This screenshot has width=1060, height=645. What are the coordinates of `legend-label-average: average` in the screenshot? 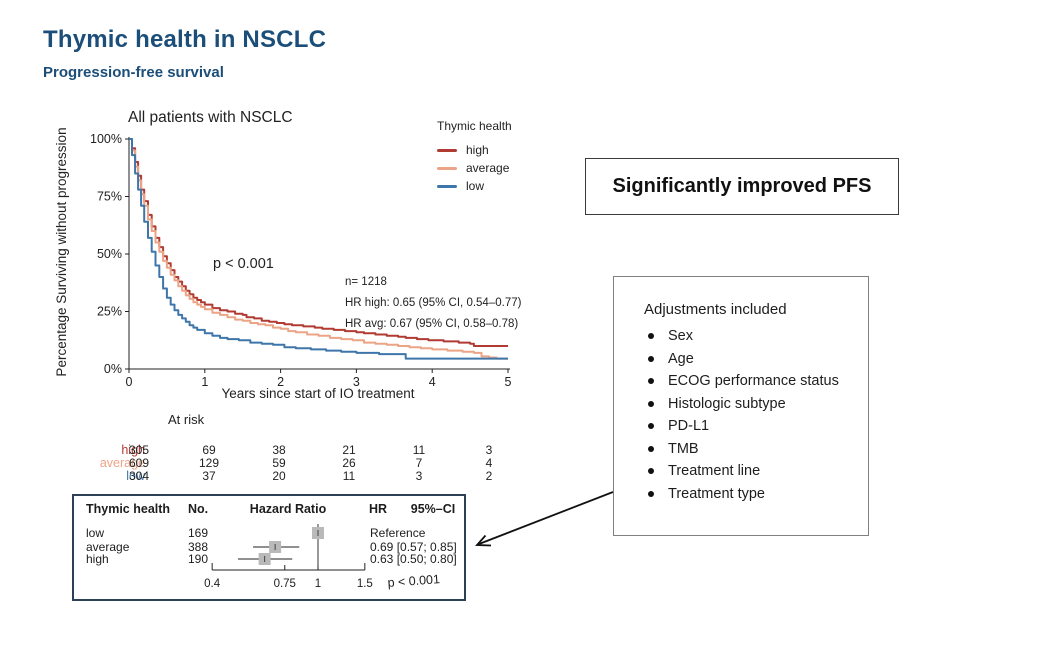 It's located at (488, 168).